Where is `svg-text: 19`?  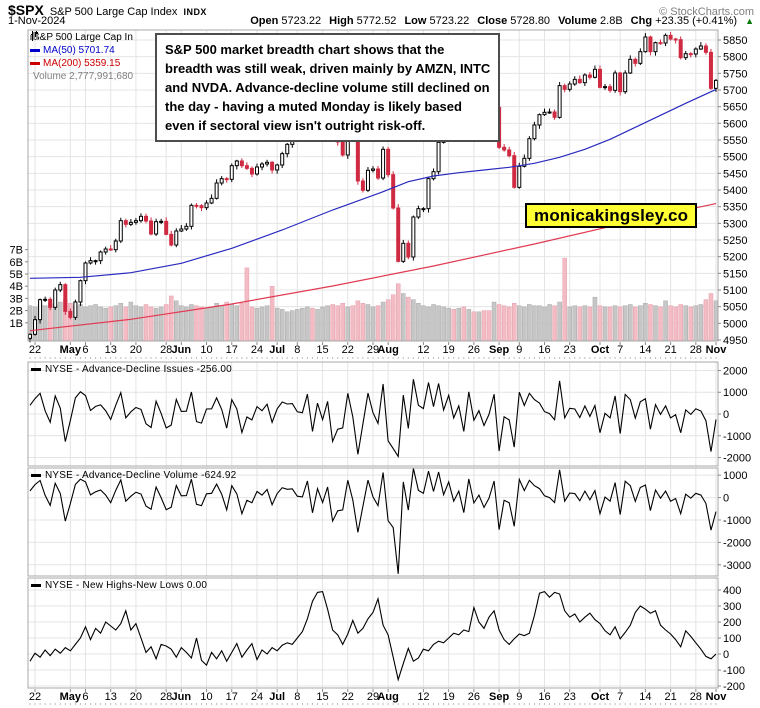
svg-text: 19 is located at coordinates (449, 350).